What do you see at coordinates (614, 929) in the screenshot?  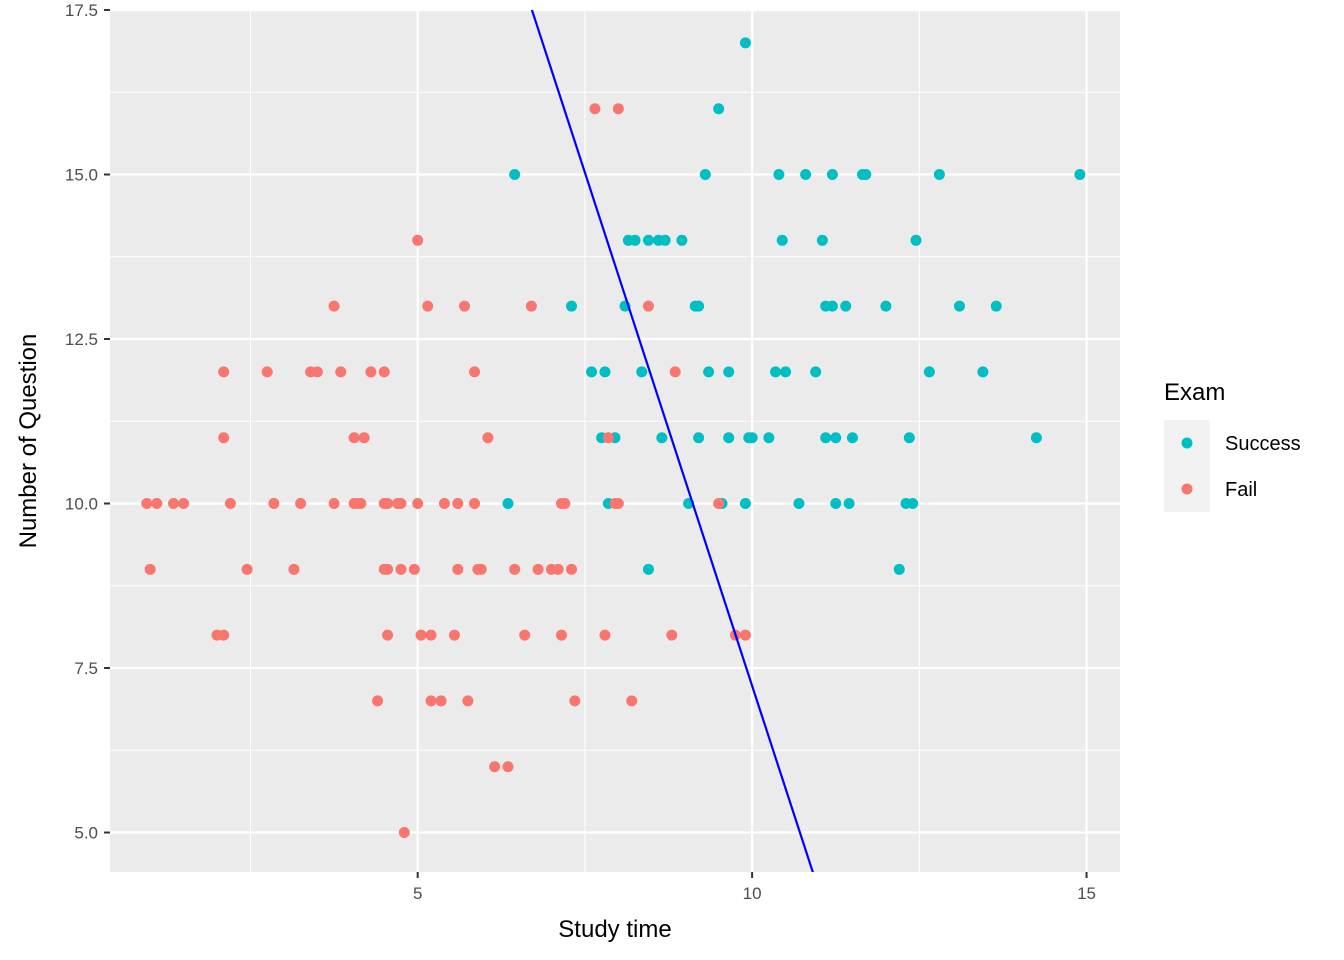 I see `x-axis-title: Study time` at bounding box center [614, 929].